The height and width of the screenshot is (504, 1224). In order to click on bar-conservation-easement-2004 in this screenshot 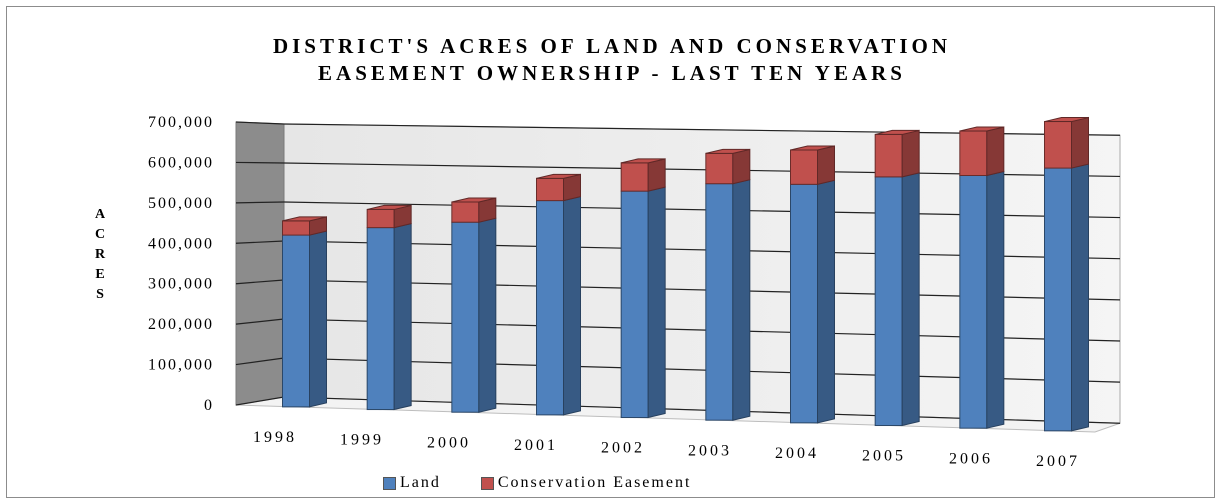, I will do `click(812, 165)`.